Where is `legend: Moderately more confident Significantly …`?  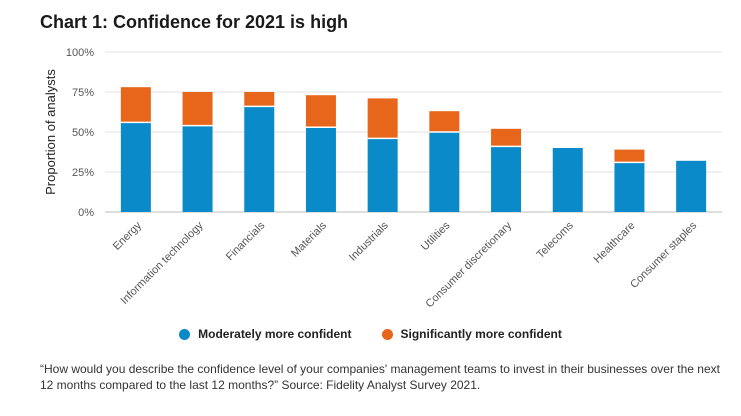 legend: Moderately more confident Significantly … is located at coordinates (370, 334).